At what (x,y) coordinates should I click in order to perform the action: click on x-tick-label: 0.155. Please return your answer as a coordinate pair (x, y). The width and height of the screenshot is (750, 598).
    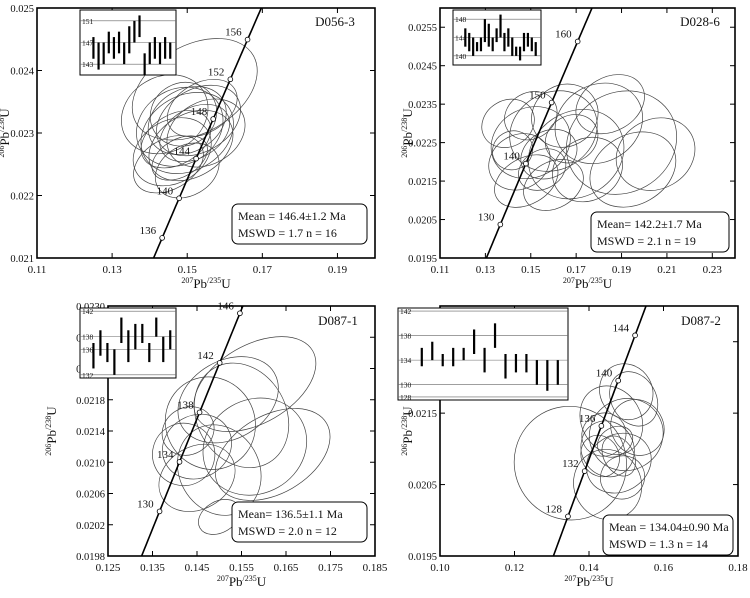
    Looking at the image, I should click on (241, 568).